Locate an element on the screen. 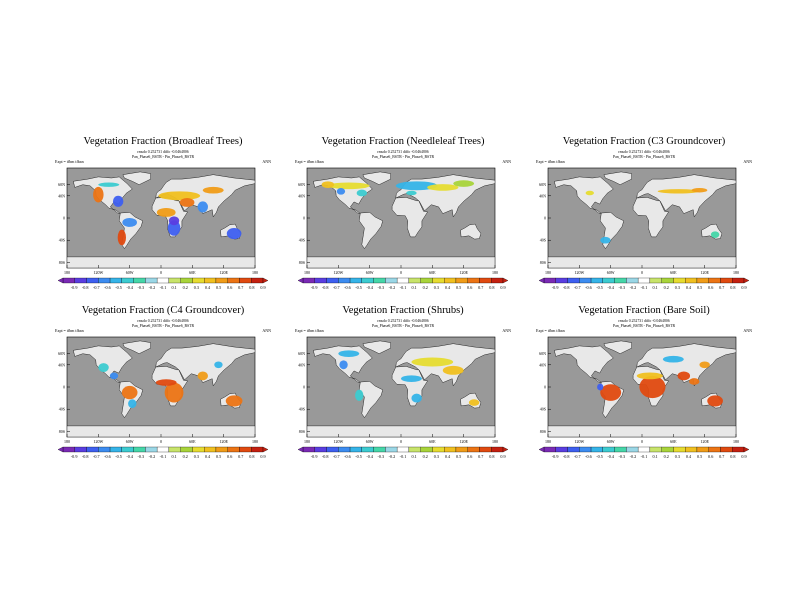 The width and height of the screenshot is (800, 600). colorbar-label: -0.9 is located at coordinates (314, 456).